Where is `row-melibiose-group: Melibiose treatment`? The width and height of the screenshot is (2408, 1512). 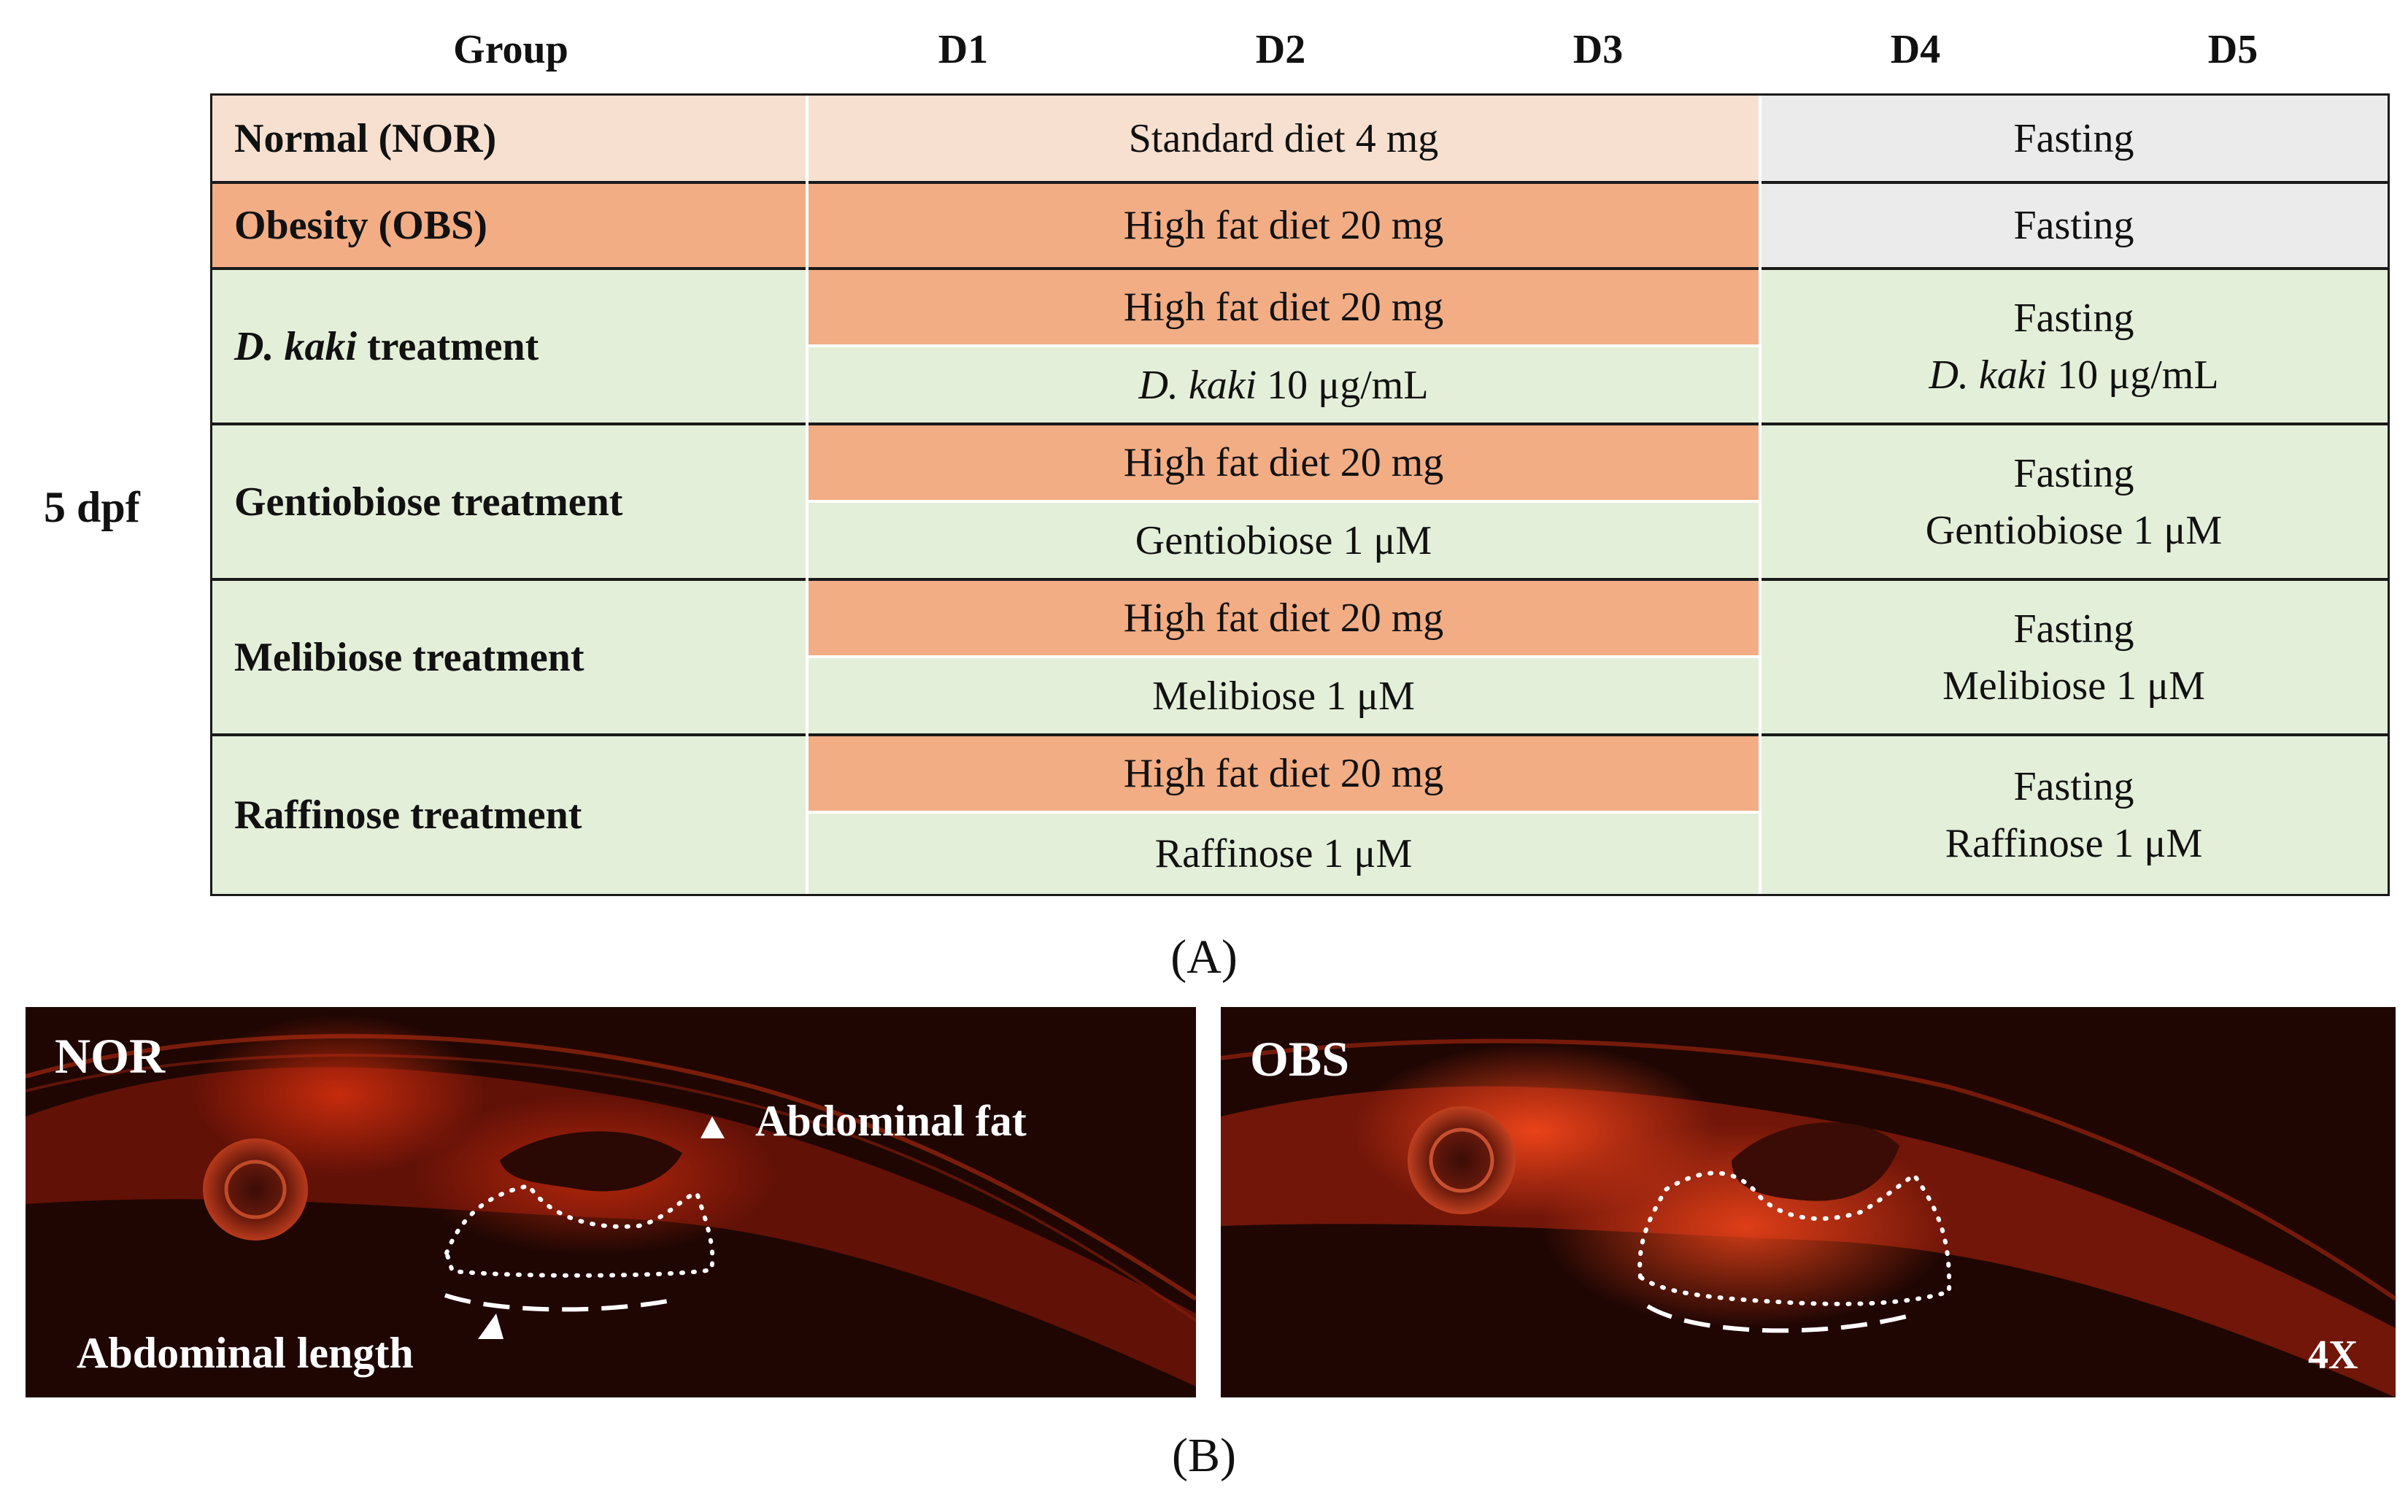
row-melibiose-group: Melibiose treatment is located at coordinates (509, 657).